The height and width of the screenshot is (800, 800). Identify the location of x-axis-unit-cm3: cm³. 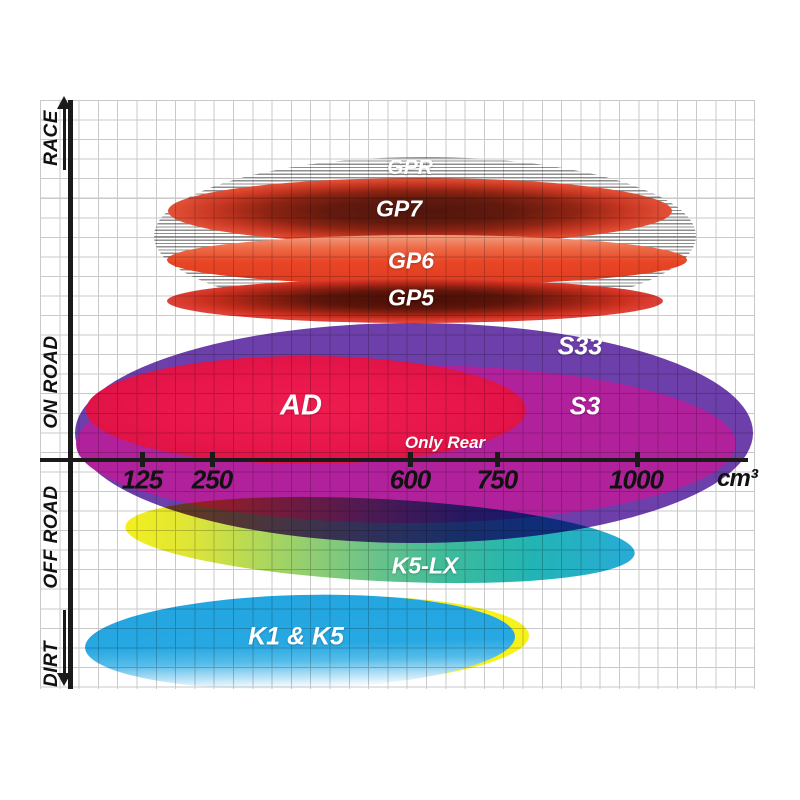
(737, 478).